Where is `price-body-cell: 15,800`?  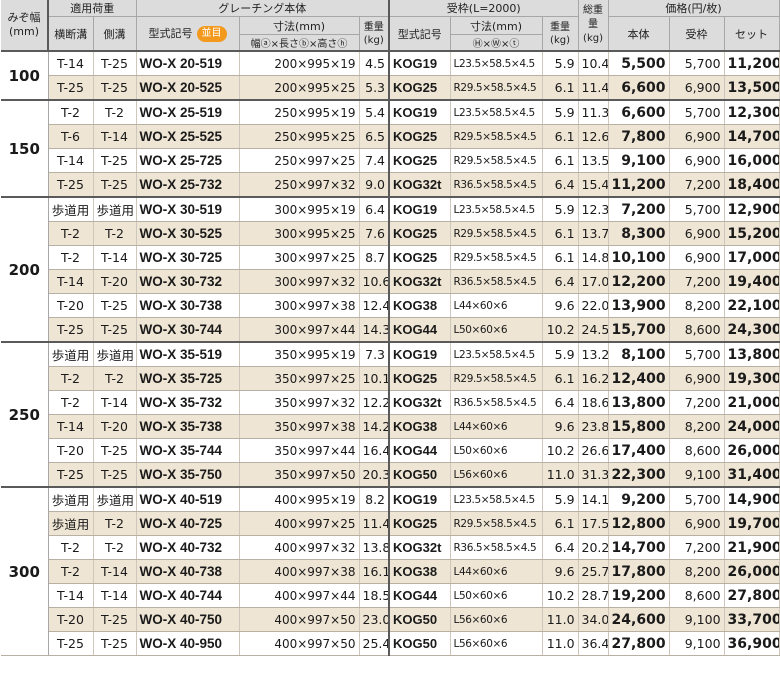
price-body-cell: 15,800 is located at coordinates (639, 426).